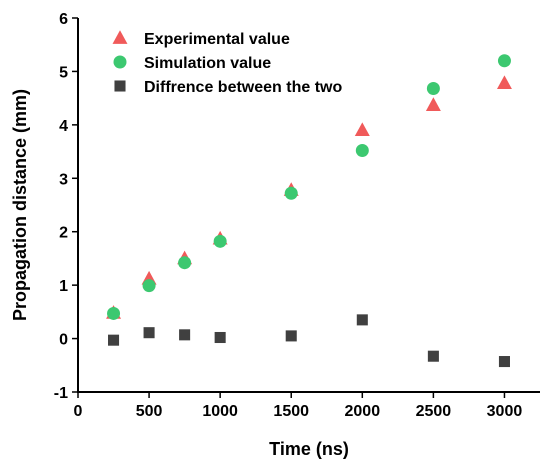 This screenshot has height=466, width=550. Describe the element at coordinates (63, 233) in the screenshot. I see `y-tick-label: 2` at that location.